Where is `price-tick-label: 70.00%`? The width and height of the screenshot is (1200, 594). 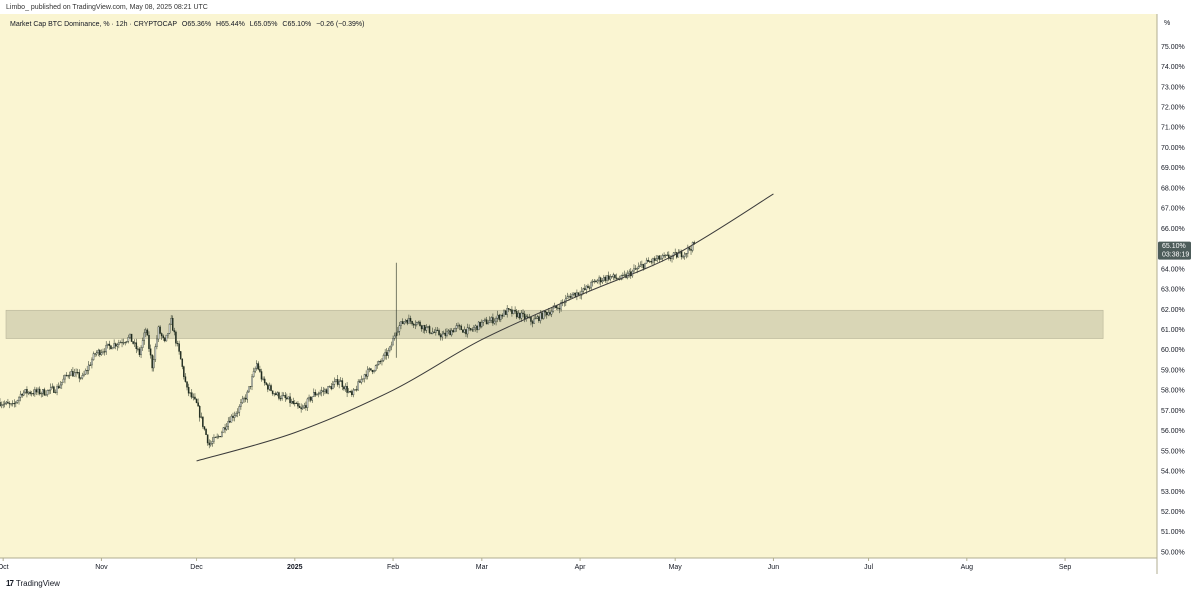 price-tick-label: 70.00% is located at coordinates (1173, 148).